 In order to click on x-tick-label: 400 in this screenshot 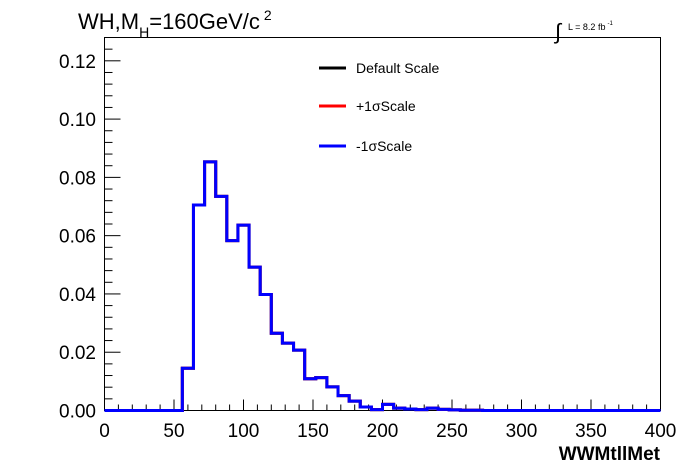, I will do `click(661, 431)`.